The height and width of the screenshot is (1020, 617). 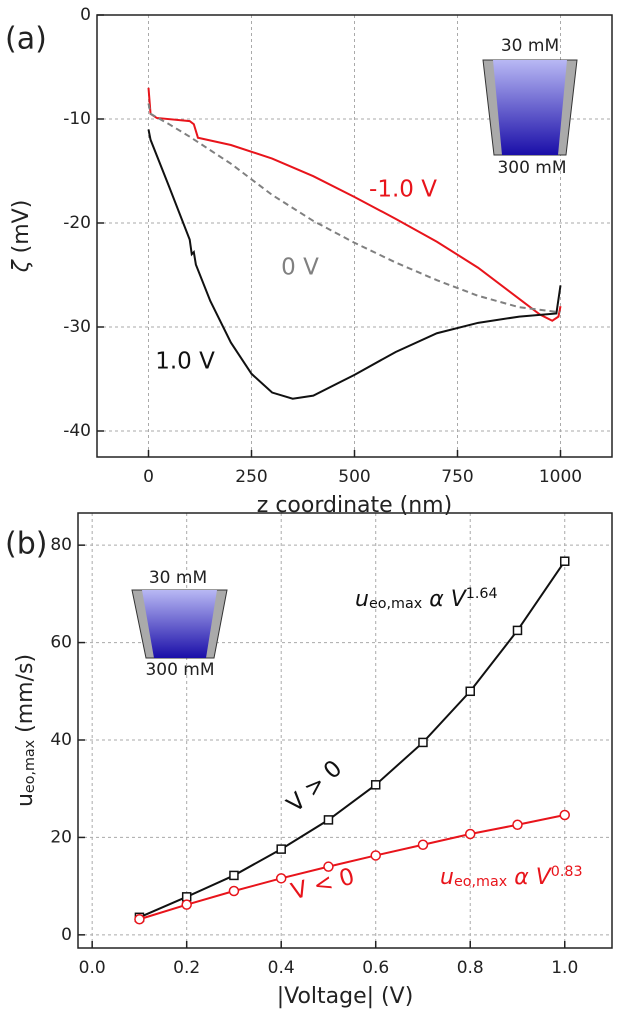 What do you see at coordinates (470, 968) in the screenshot?
I see `x-tick-label: 0.8` at bounding box center [470, 968].